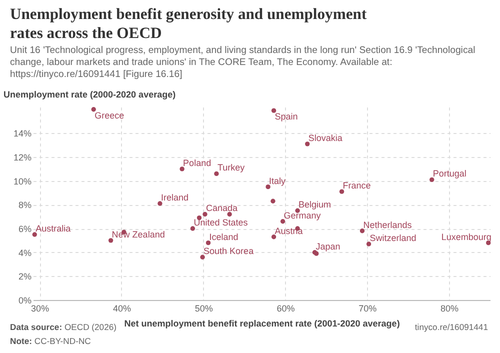 The height and width of the screenshot is (353, 500). I want to click on annotation: New Zealand, so click(138, 234).